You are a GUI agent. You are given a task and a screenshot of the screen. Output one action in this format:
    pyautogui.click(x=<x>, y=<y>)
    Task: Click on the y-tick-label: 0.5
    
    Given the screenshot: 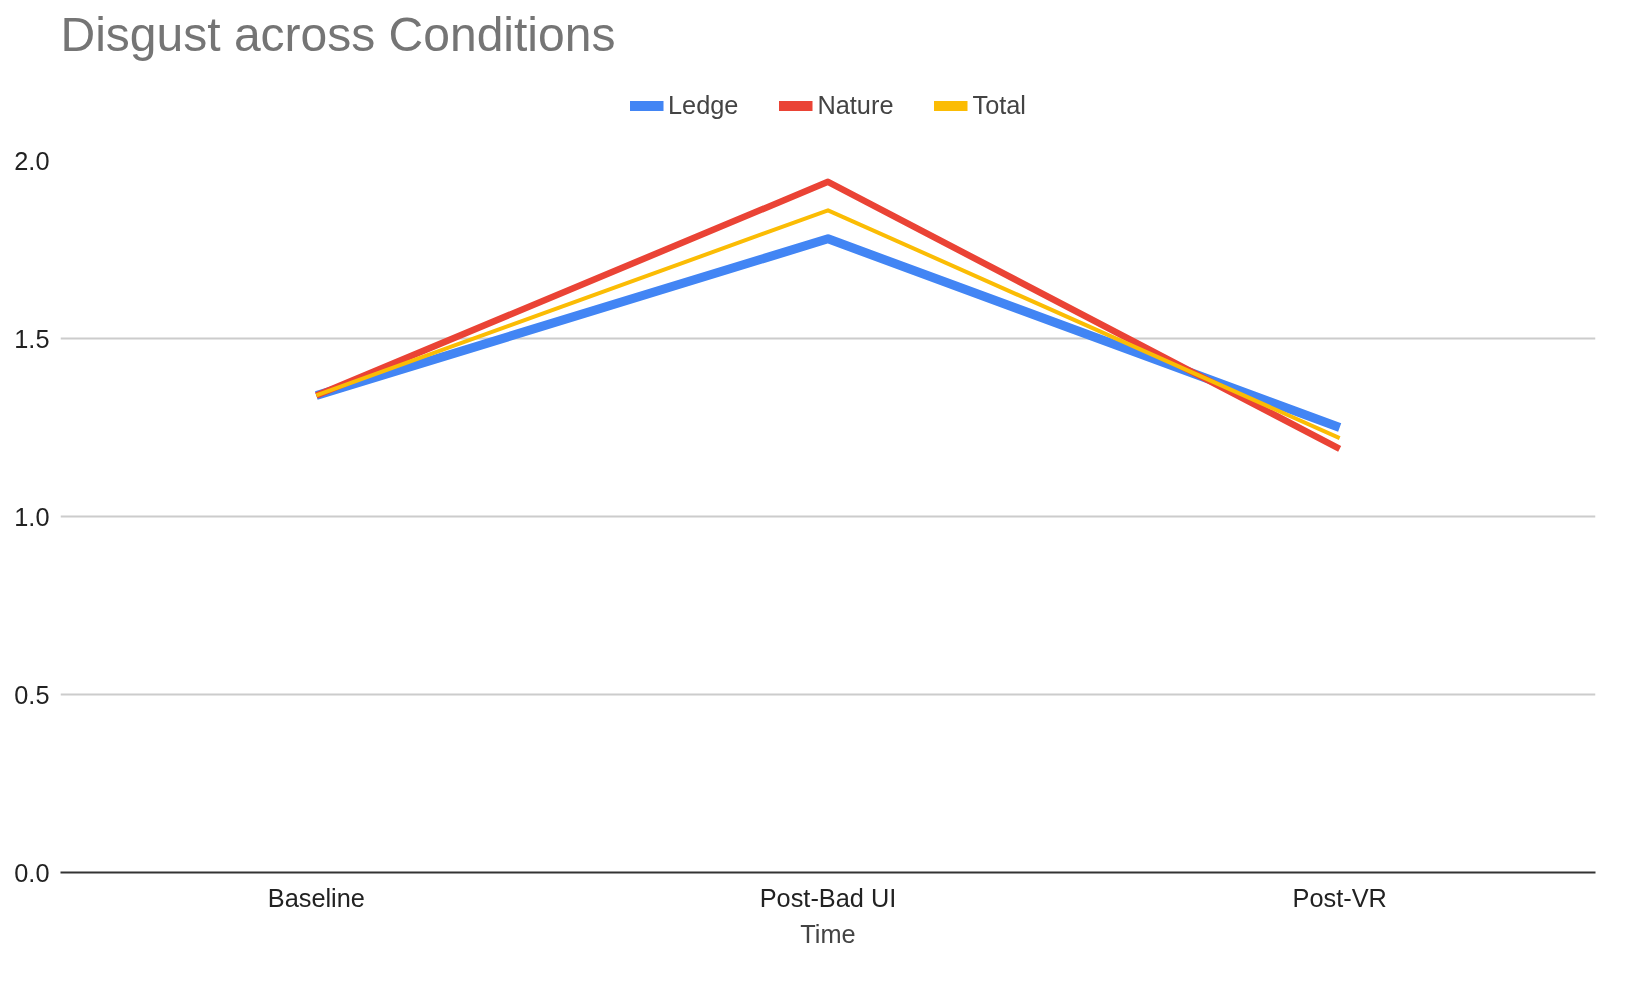 What is the action you would take?
    pyautogui.click(x=32, y=694)
    